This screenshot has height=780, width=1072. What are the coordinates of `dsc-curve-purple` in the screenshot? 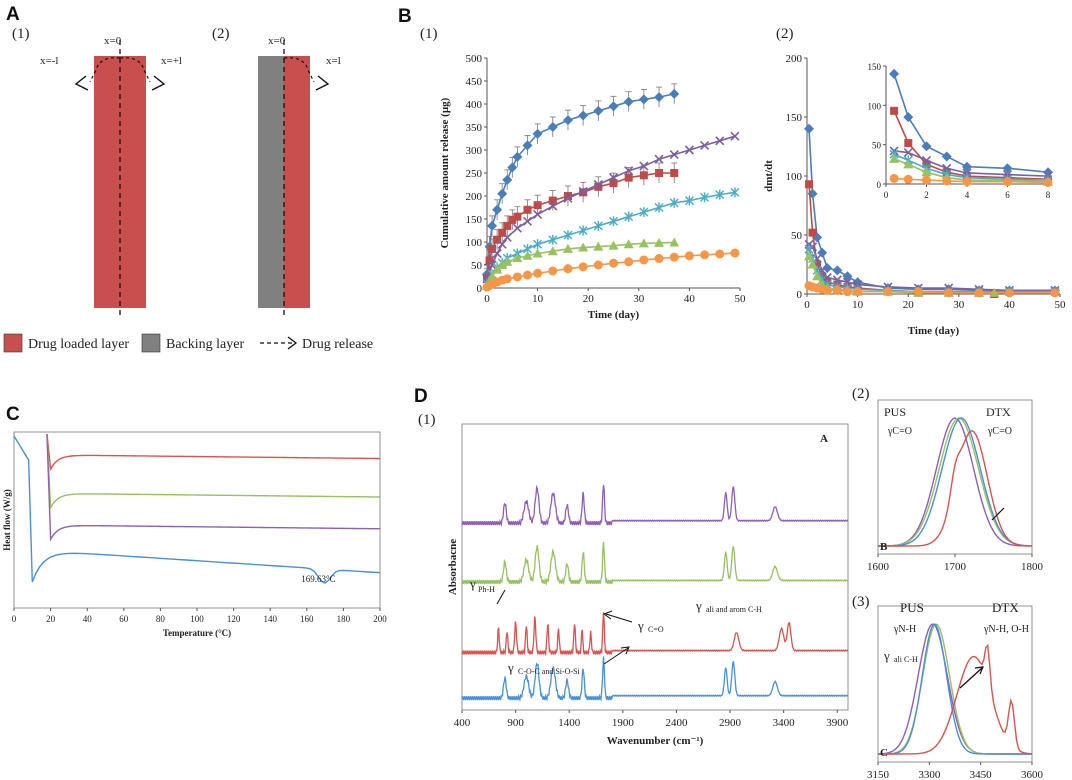 It's located at (213, 487).